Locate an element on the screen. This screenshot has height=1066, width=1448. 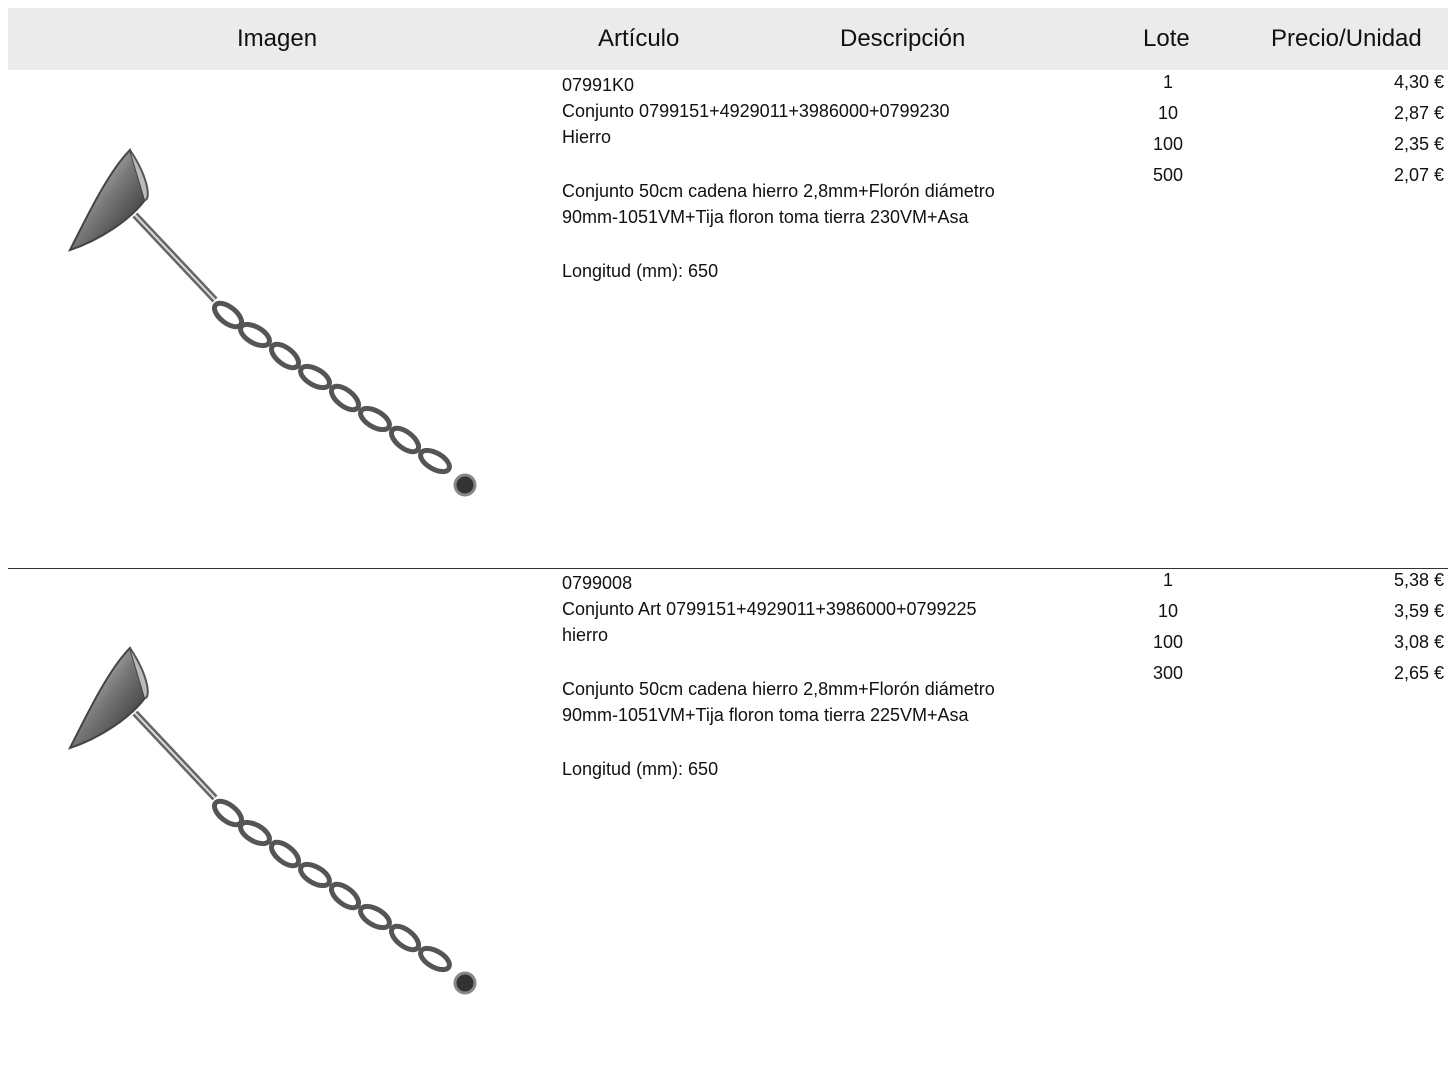
unit-price: 2,35 € is located at coordinates (1418, 144).